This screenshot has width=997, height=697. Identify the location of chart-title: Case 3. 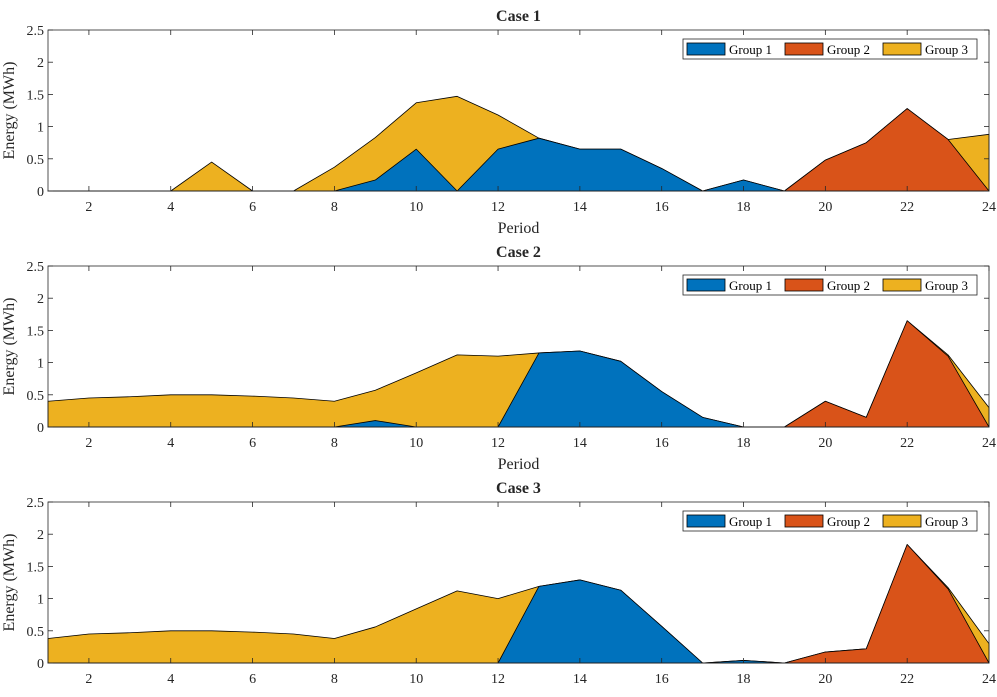
(518, 488).